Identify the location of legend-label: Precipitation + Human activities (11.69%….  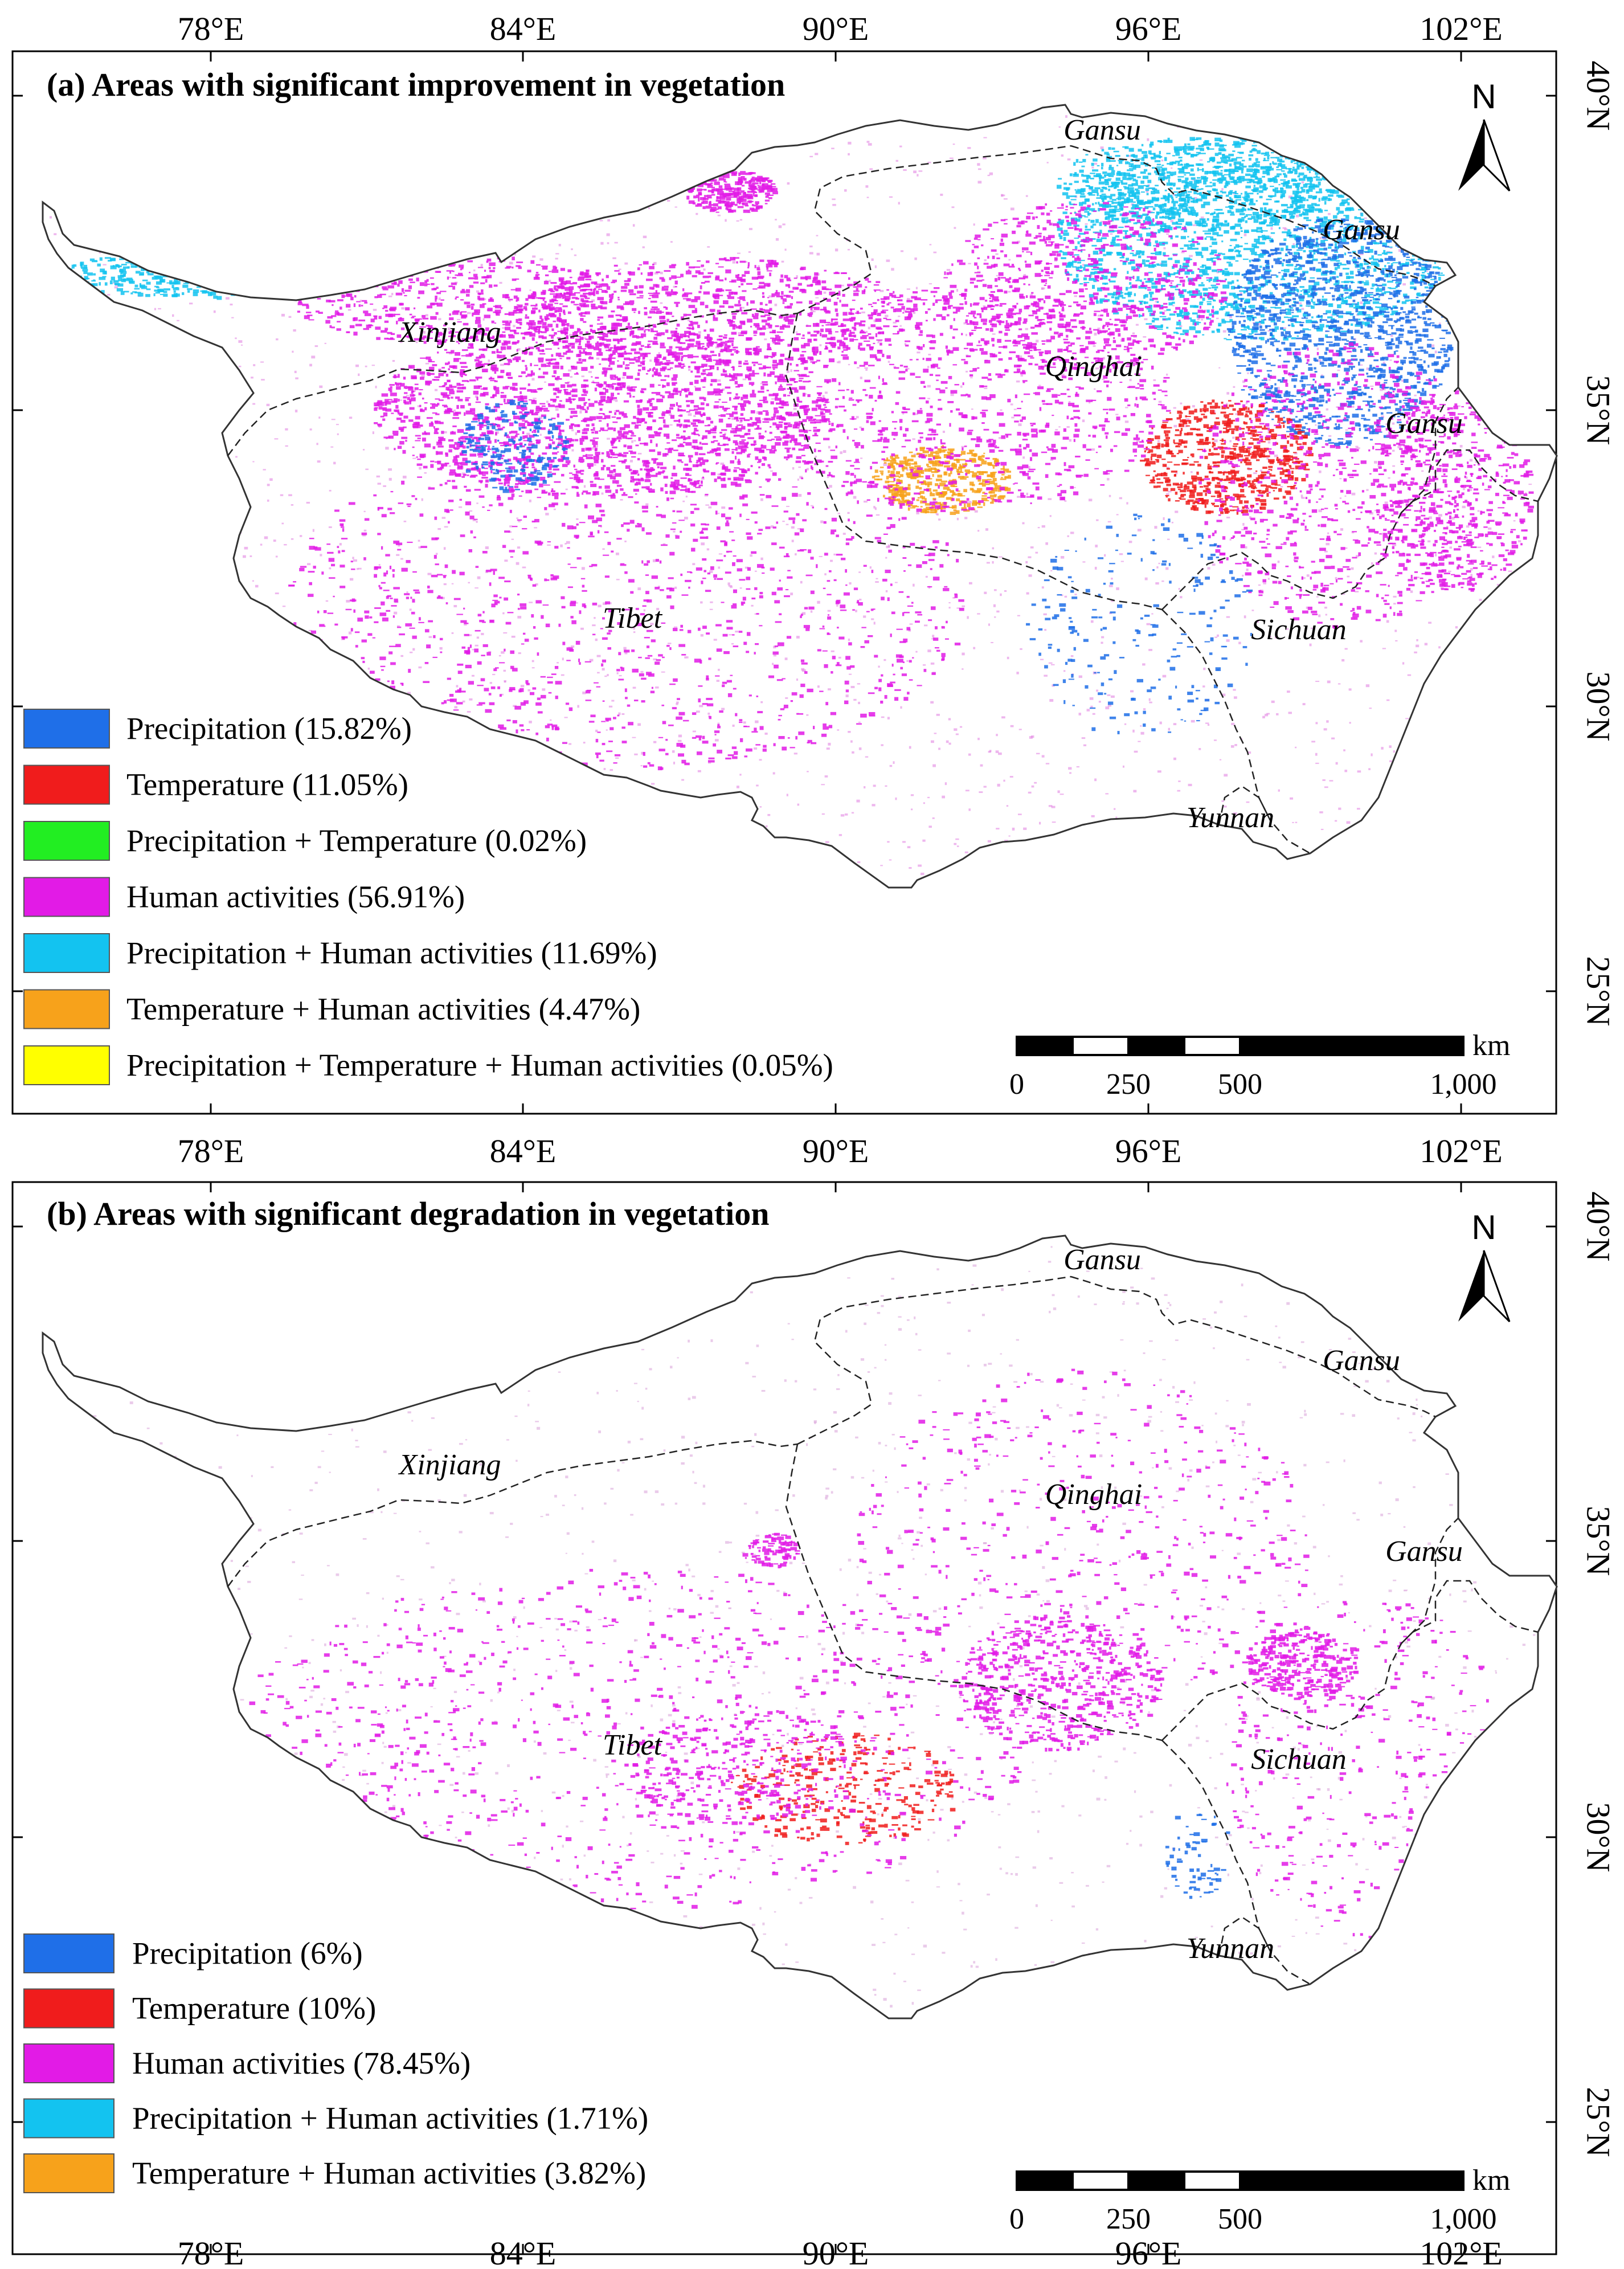
(391, 952).